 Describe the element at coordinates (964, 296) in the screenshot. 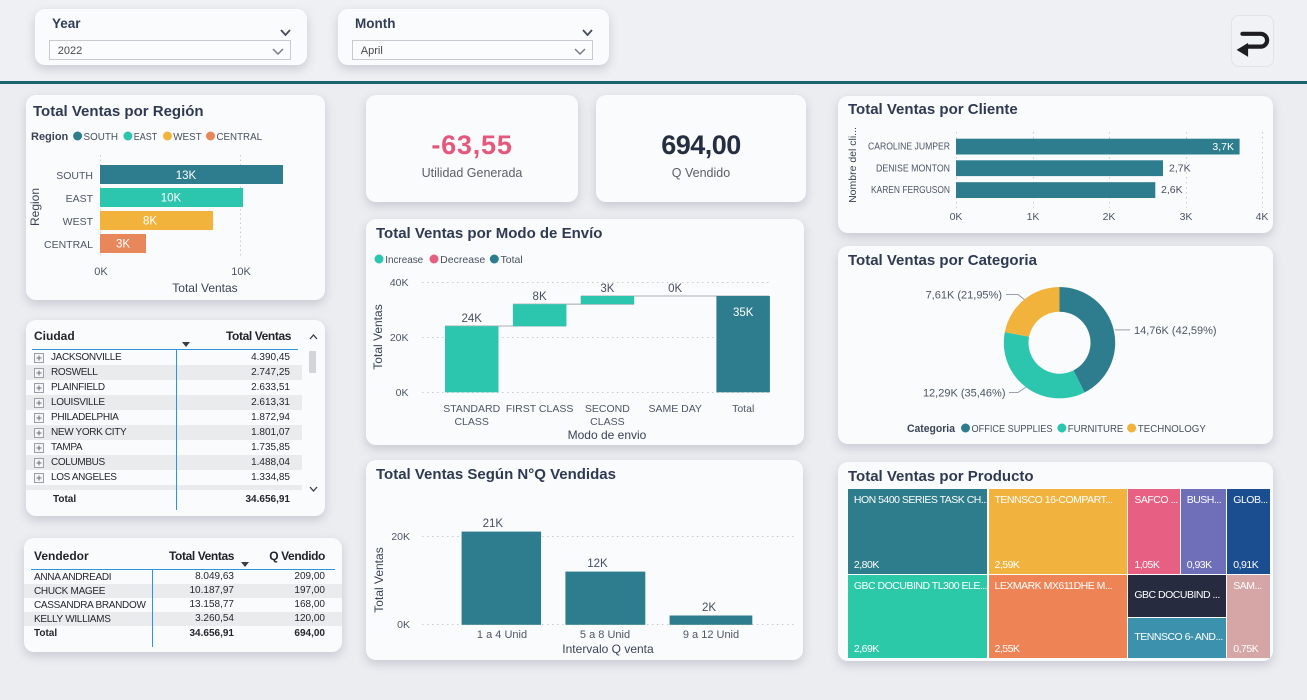

I see `svg-text: 7,61K (21,95%)` at that location.